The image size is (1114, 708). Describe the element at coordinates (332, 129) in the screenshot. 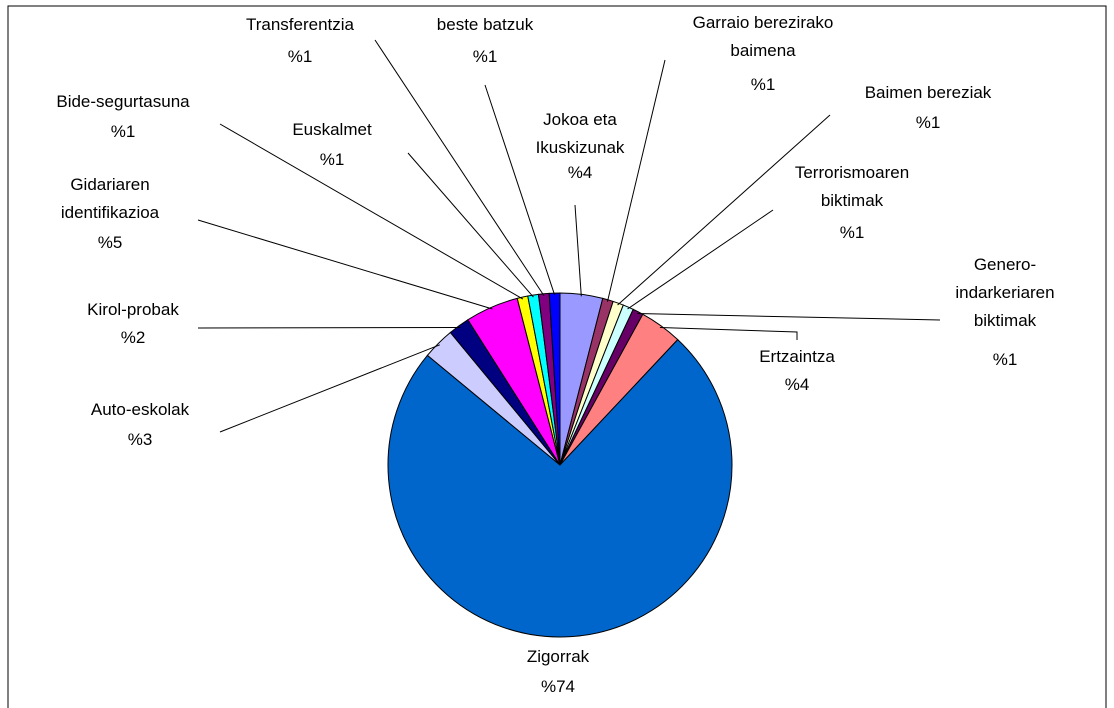

I see `slice-label: Euskalmet` at that location.